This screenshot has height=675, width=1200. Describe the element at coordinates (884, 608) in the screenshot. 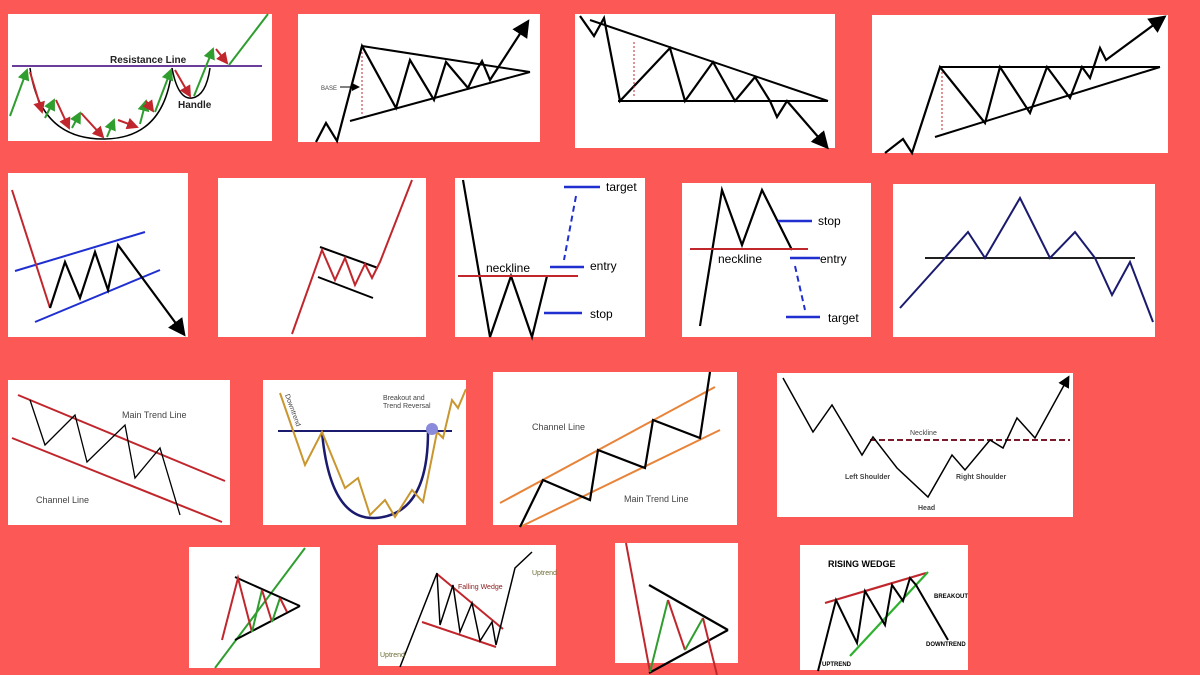

I see `rising-wedge-panel: RISING WEDGE BREAKOUT DOWNTREND UPTREND` at that location.